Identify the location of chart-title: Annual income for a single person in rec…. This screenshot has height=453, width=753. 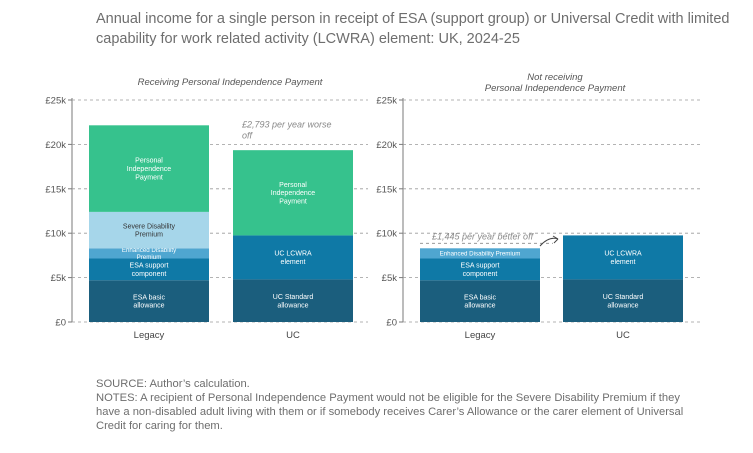
(413, 29).